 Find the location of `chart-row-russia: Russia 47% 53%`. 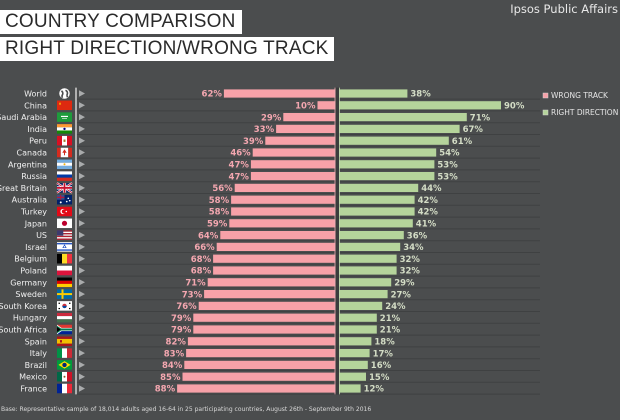

chart-row-russia: Russia 47% 53% is located at coordinates (280, 176).